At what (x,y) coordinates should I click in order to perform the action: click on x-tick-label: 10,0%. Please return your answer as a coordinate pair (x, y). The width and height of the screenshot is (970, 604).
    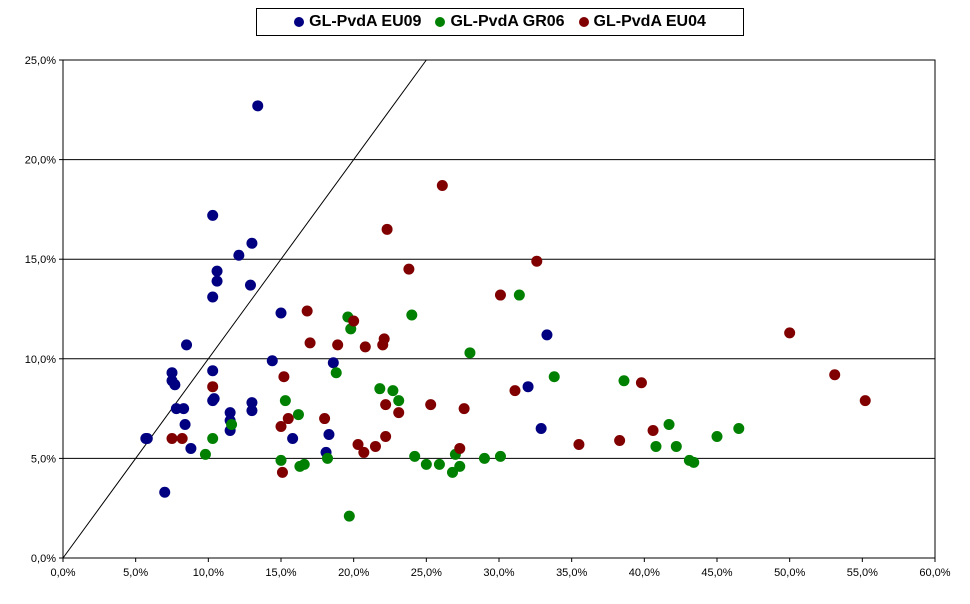
    Looking at the image, I should click on (208, 573).